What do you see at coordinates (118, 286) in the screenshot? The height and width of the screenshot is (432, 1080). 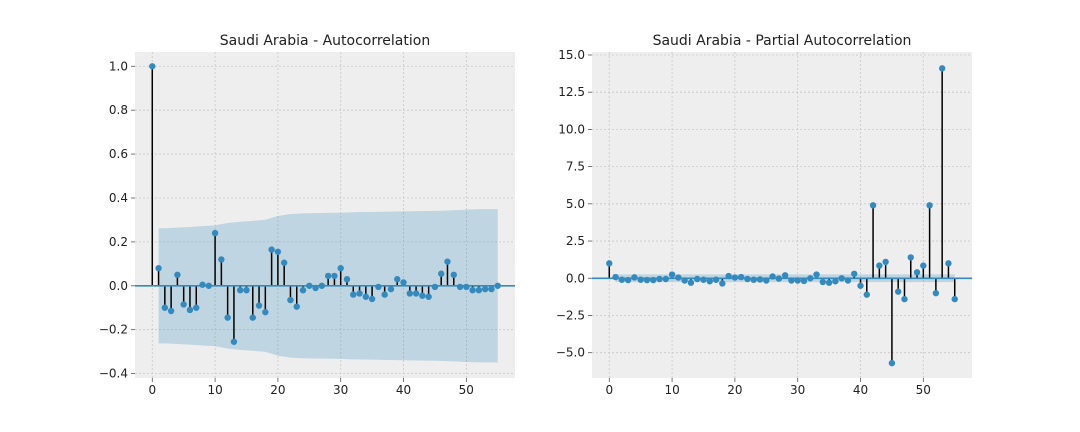 I see `acf-y-tick-label: 0.0` at bounding box center [118, 286].